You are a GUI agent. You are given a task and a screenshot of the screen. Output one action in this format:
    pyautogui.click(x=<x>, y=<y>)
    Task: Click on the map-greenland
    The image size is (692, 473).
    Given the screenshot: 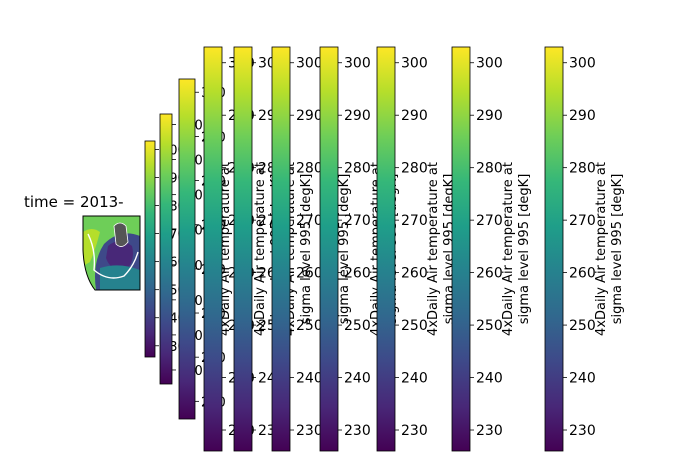 What is the action you would take?
    pyautogui.click(x=121, y=234)
    